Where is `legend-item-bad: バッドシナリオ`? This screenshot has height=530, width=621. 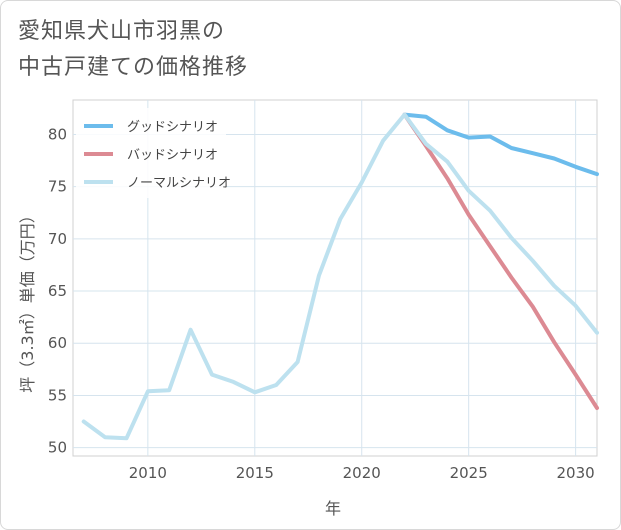 legend-item-bad: バッドシナリオ is located at coordinates (172, 155).